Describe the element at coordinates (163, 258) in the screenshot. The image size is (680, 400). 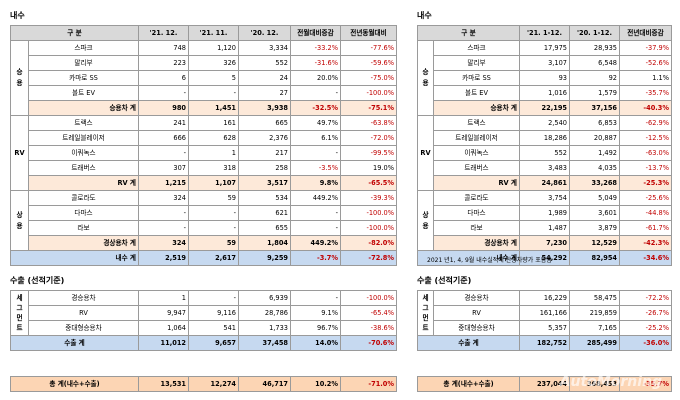
I see `cell-value: 2,519` at that location.